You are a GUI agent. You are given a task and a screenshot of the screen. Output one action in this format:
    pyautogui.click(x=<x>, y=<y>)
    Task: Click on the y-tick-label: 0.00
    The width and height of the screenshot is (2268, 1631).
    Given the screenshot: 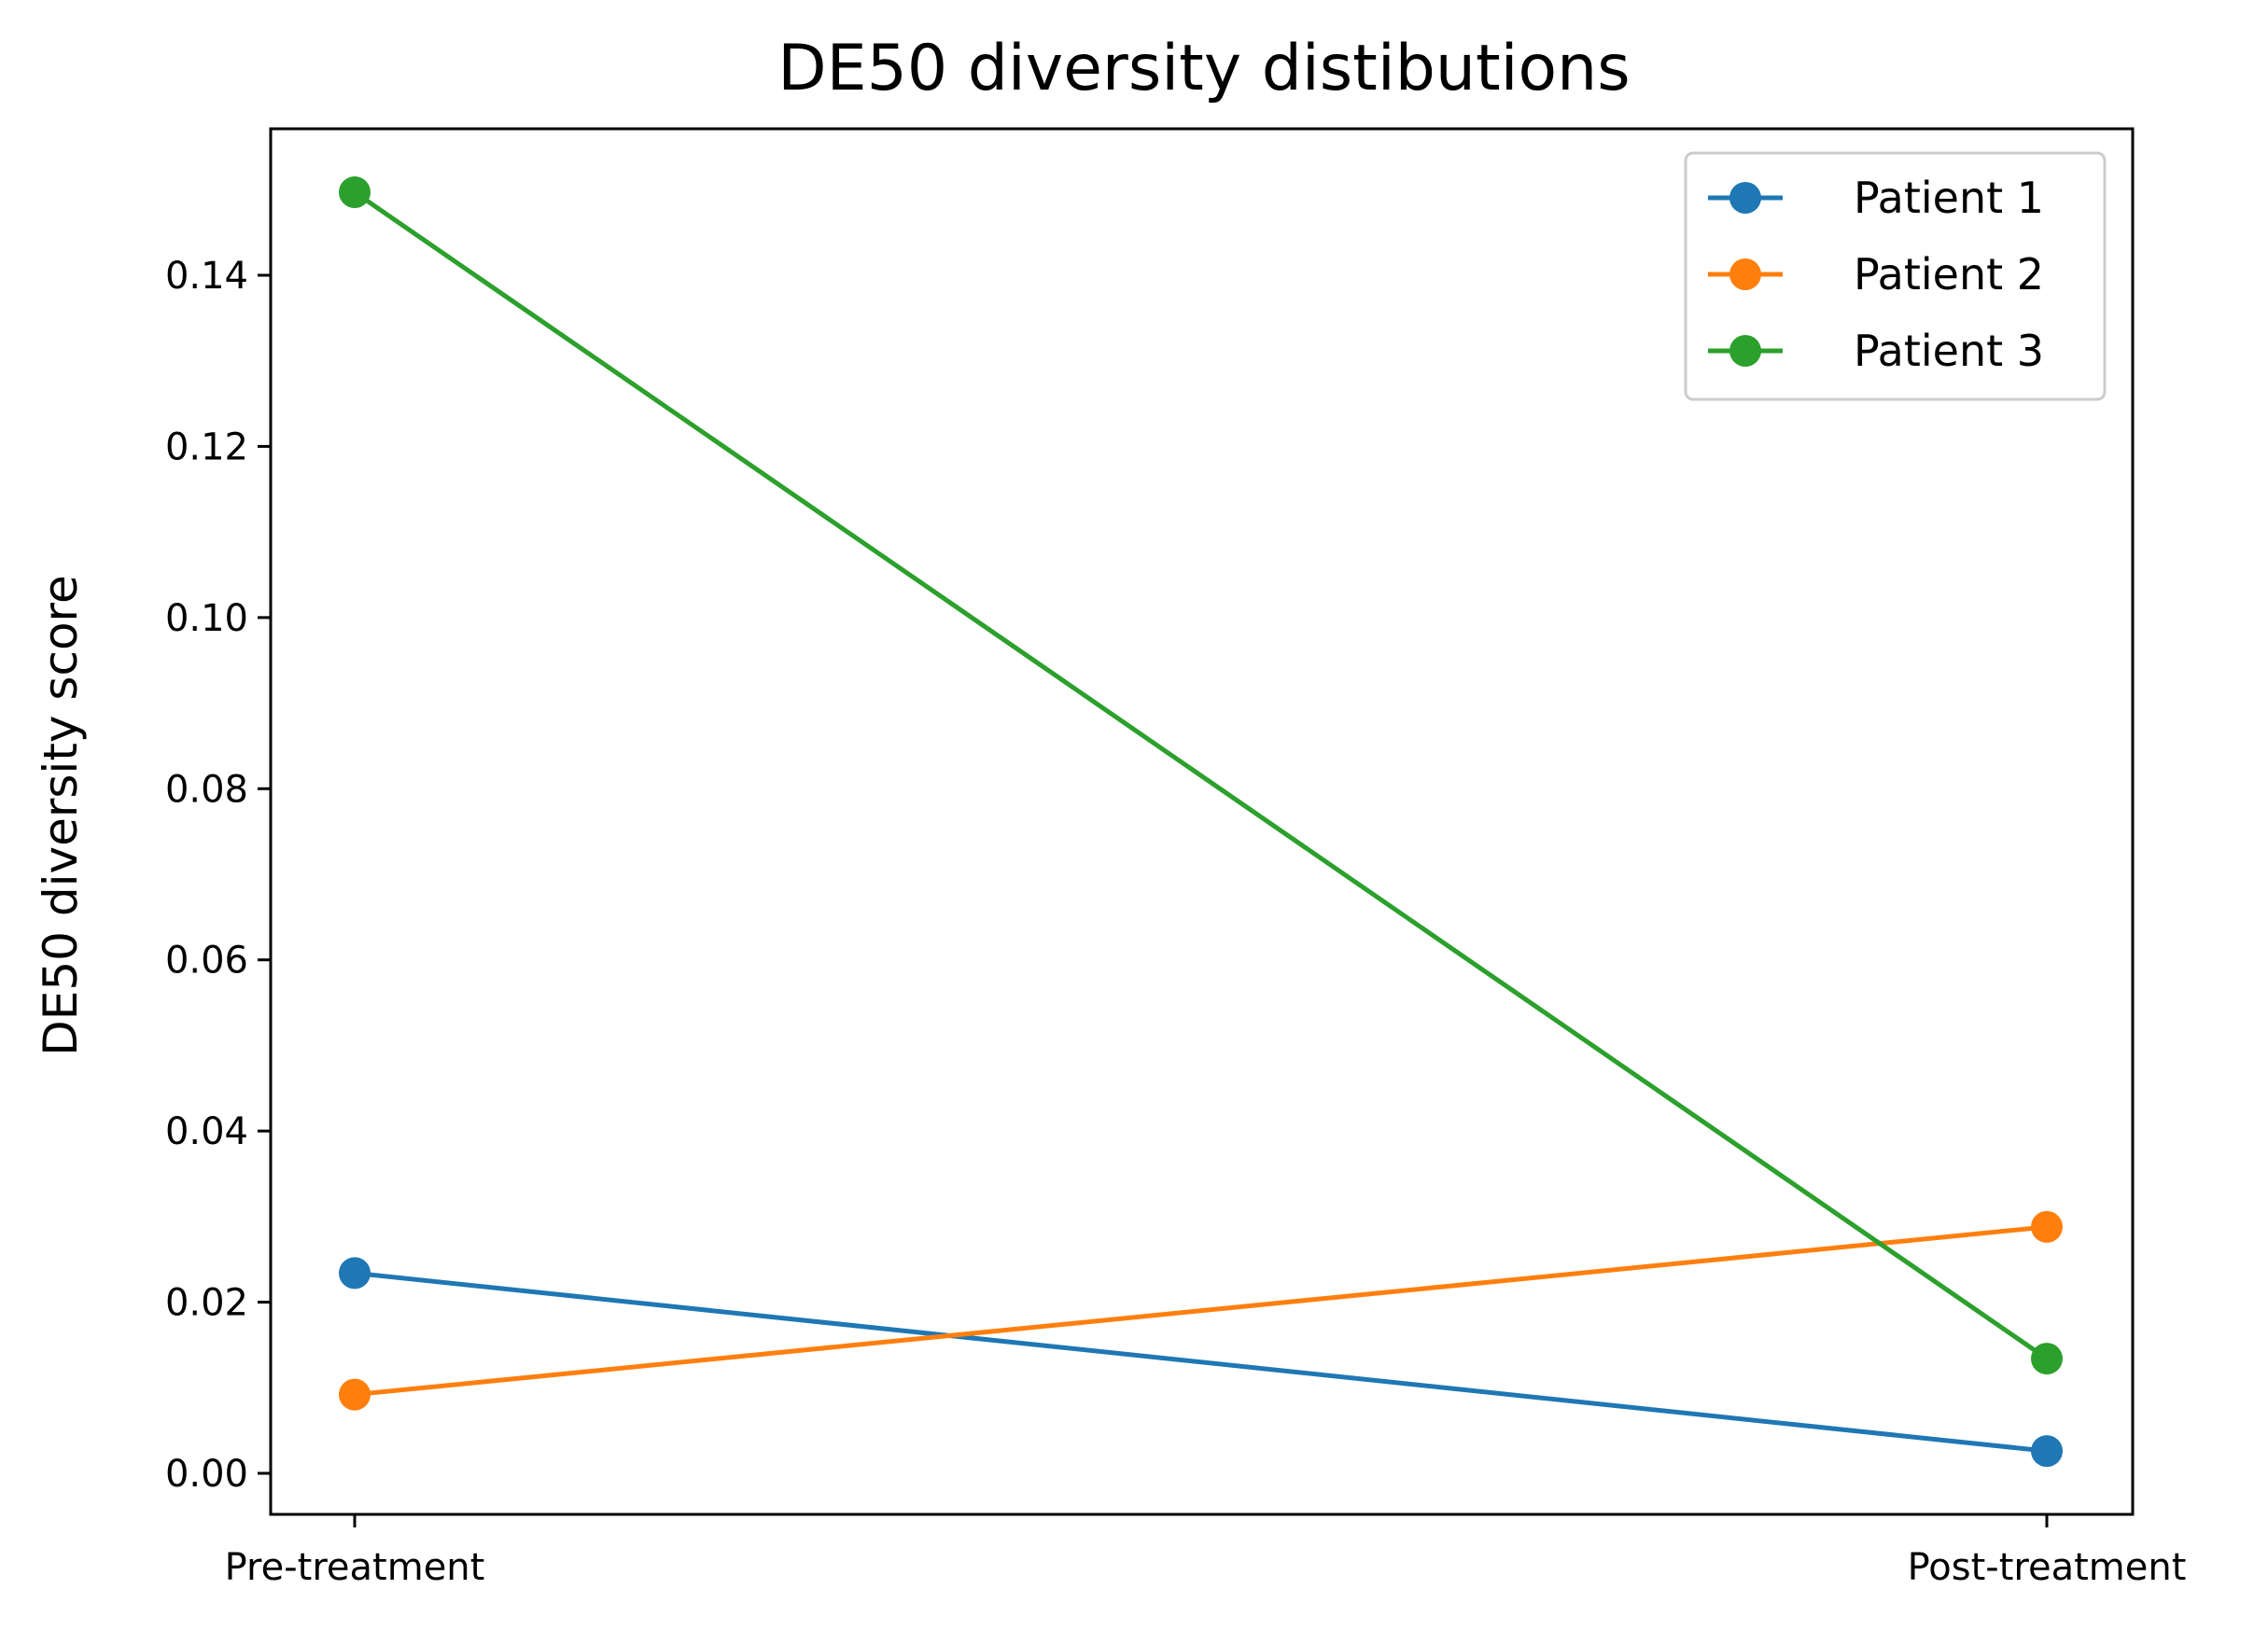 What is the action you would take?
    pyautogui.click(x=206, y=1474)
    